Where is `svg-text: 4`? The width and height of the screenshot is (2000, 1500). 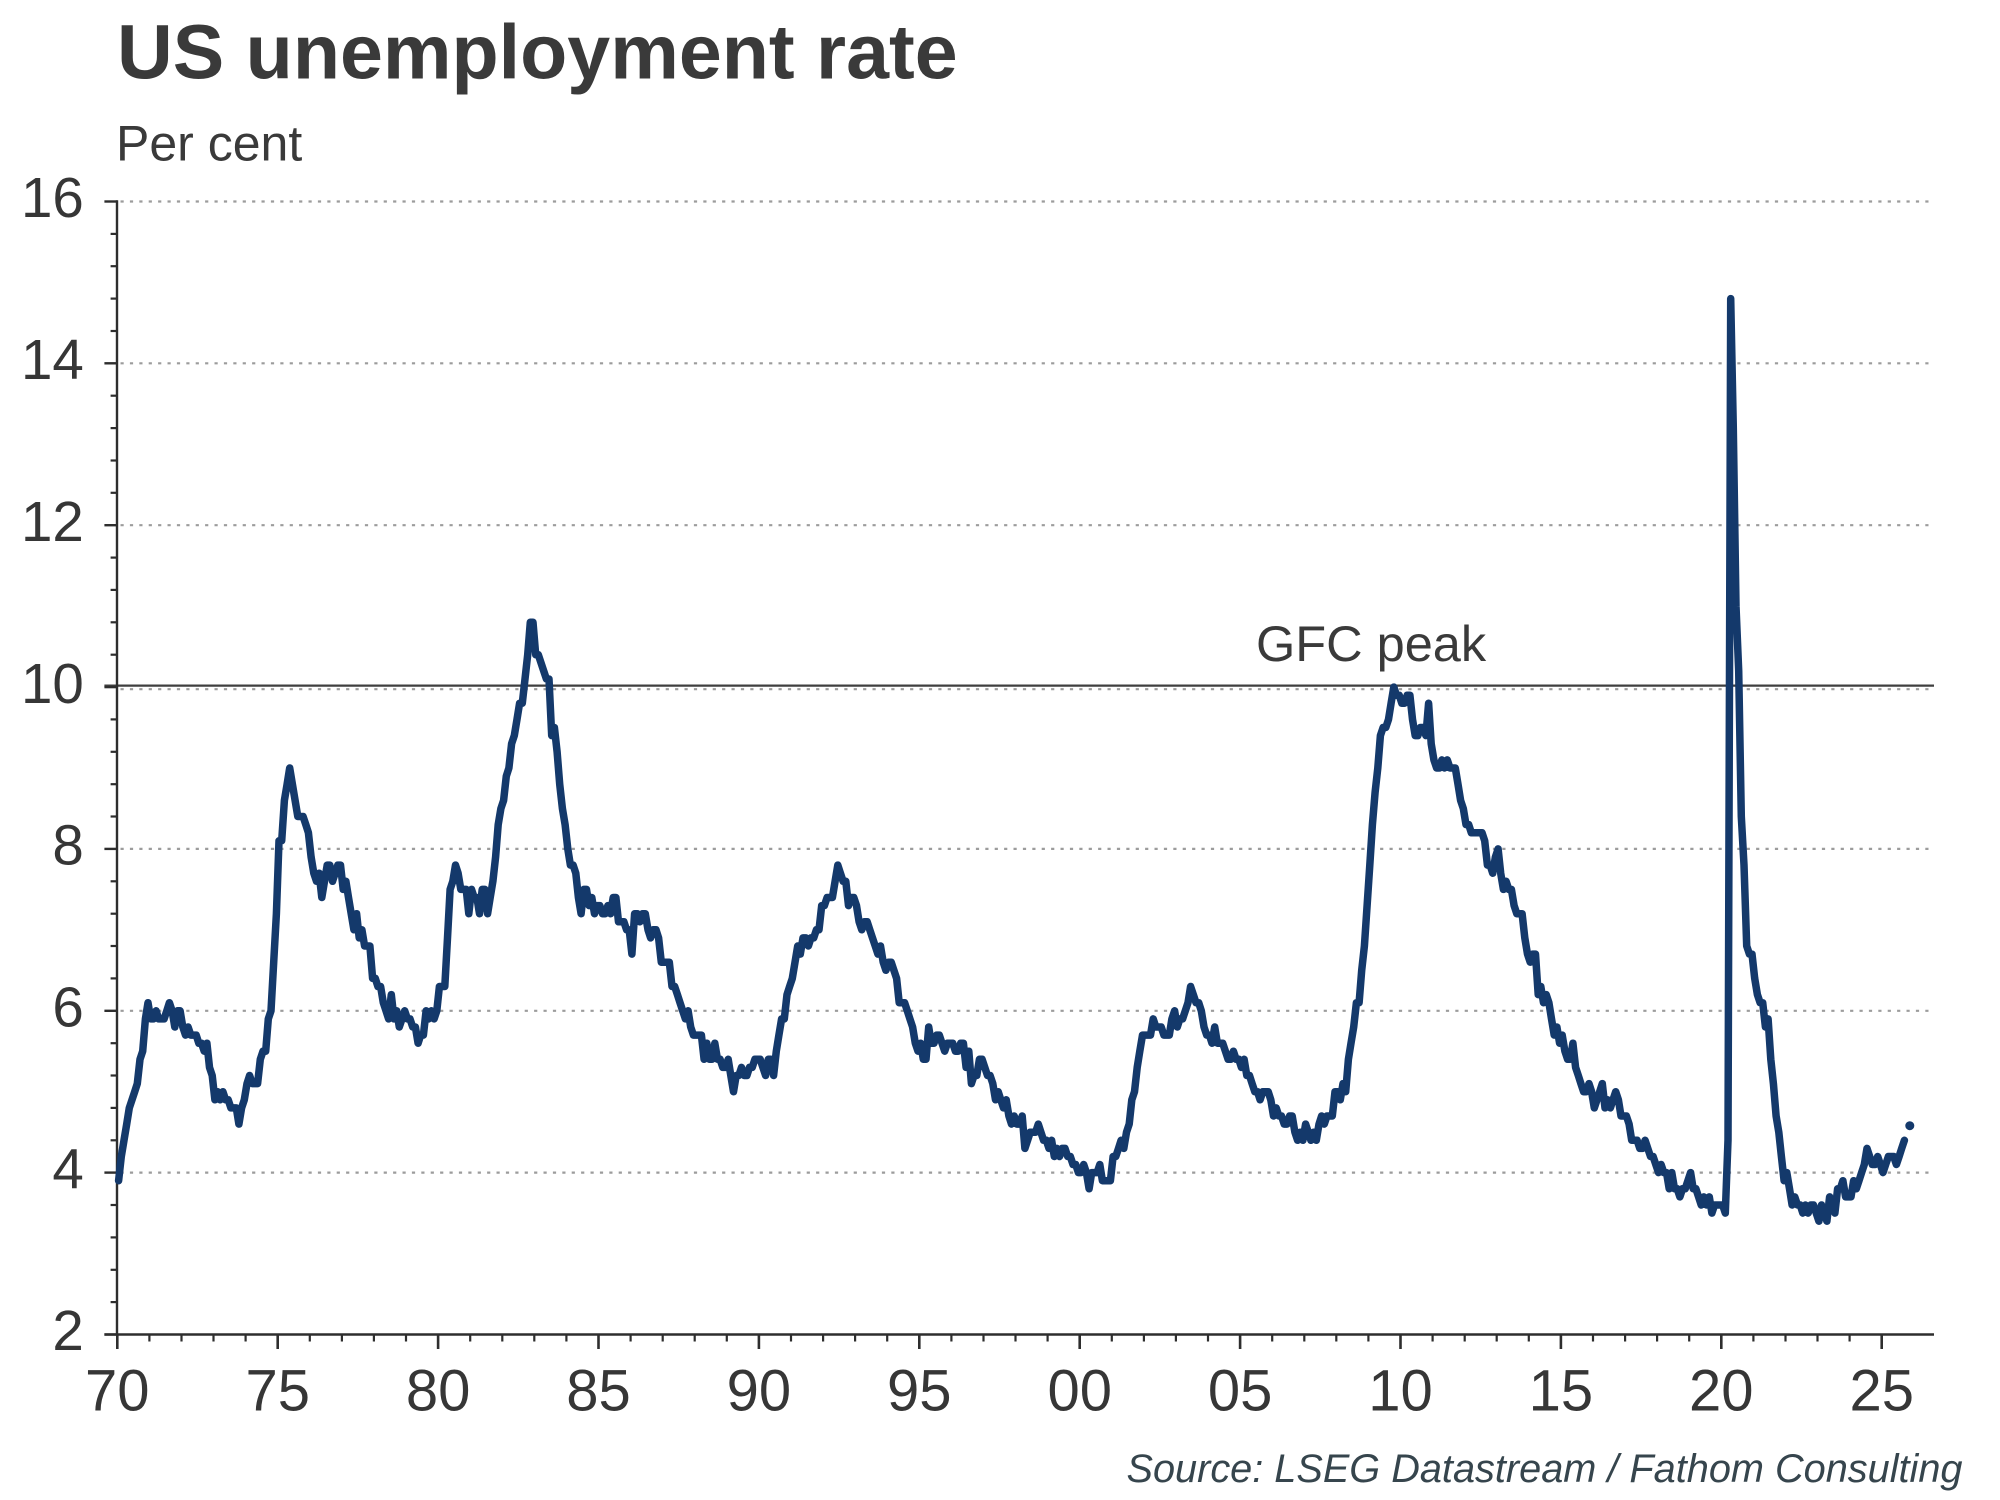
svg-text: 4 is located at coordinates (67, 1168).